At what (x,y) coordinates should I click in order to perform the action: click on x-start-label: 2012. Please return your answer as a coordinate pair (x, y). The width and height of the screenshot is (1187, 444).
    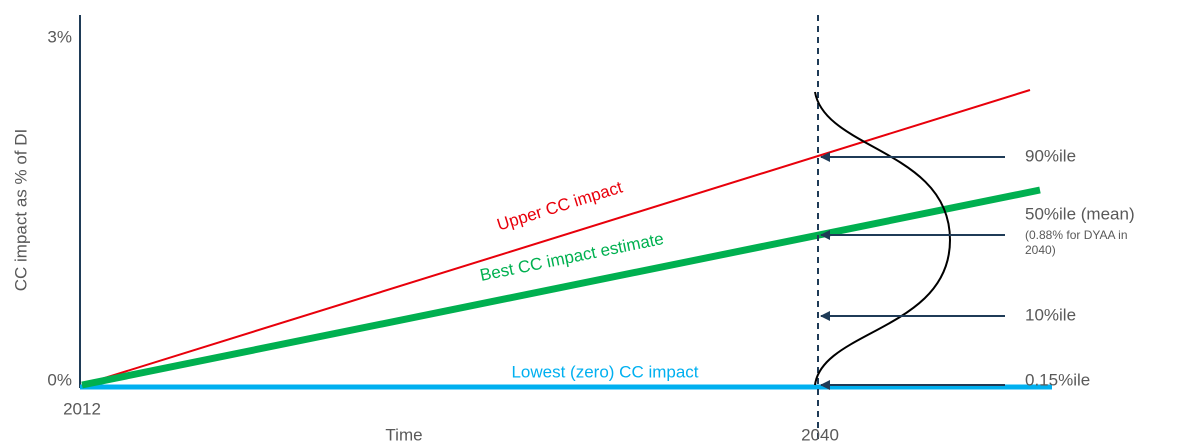
    Looking at the image, I should click on (82, 408).